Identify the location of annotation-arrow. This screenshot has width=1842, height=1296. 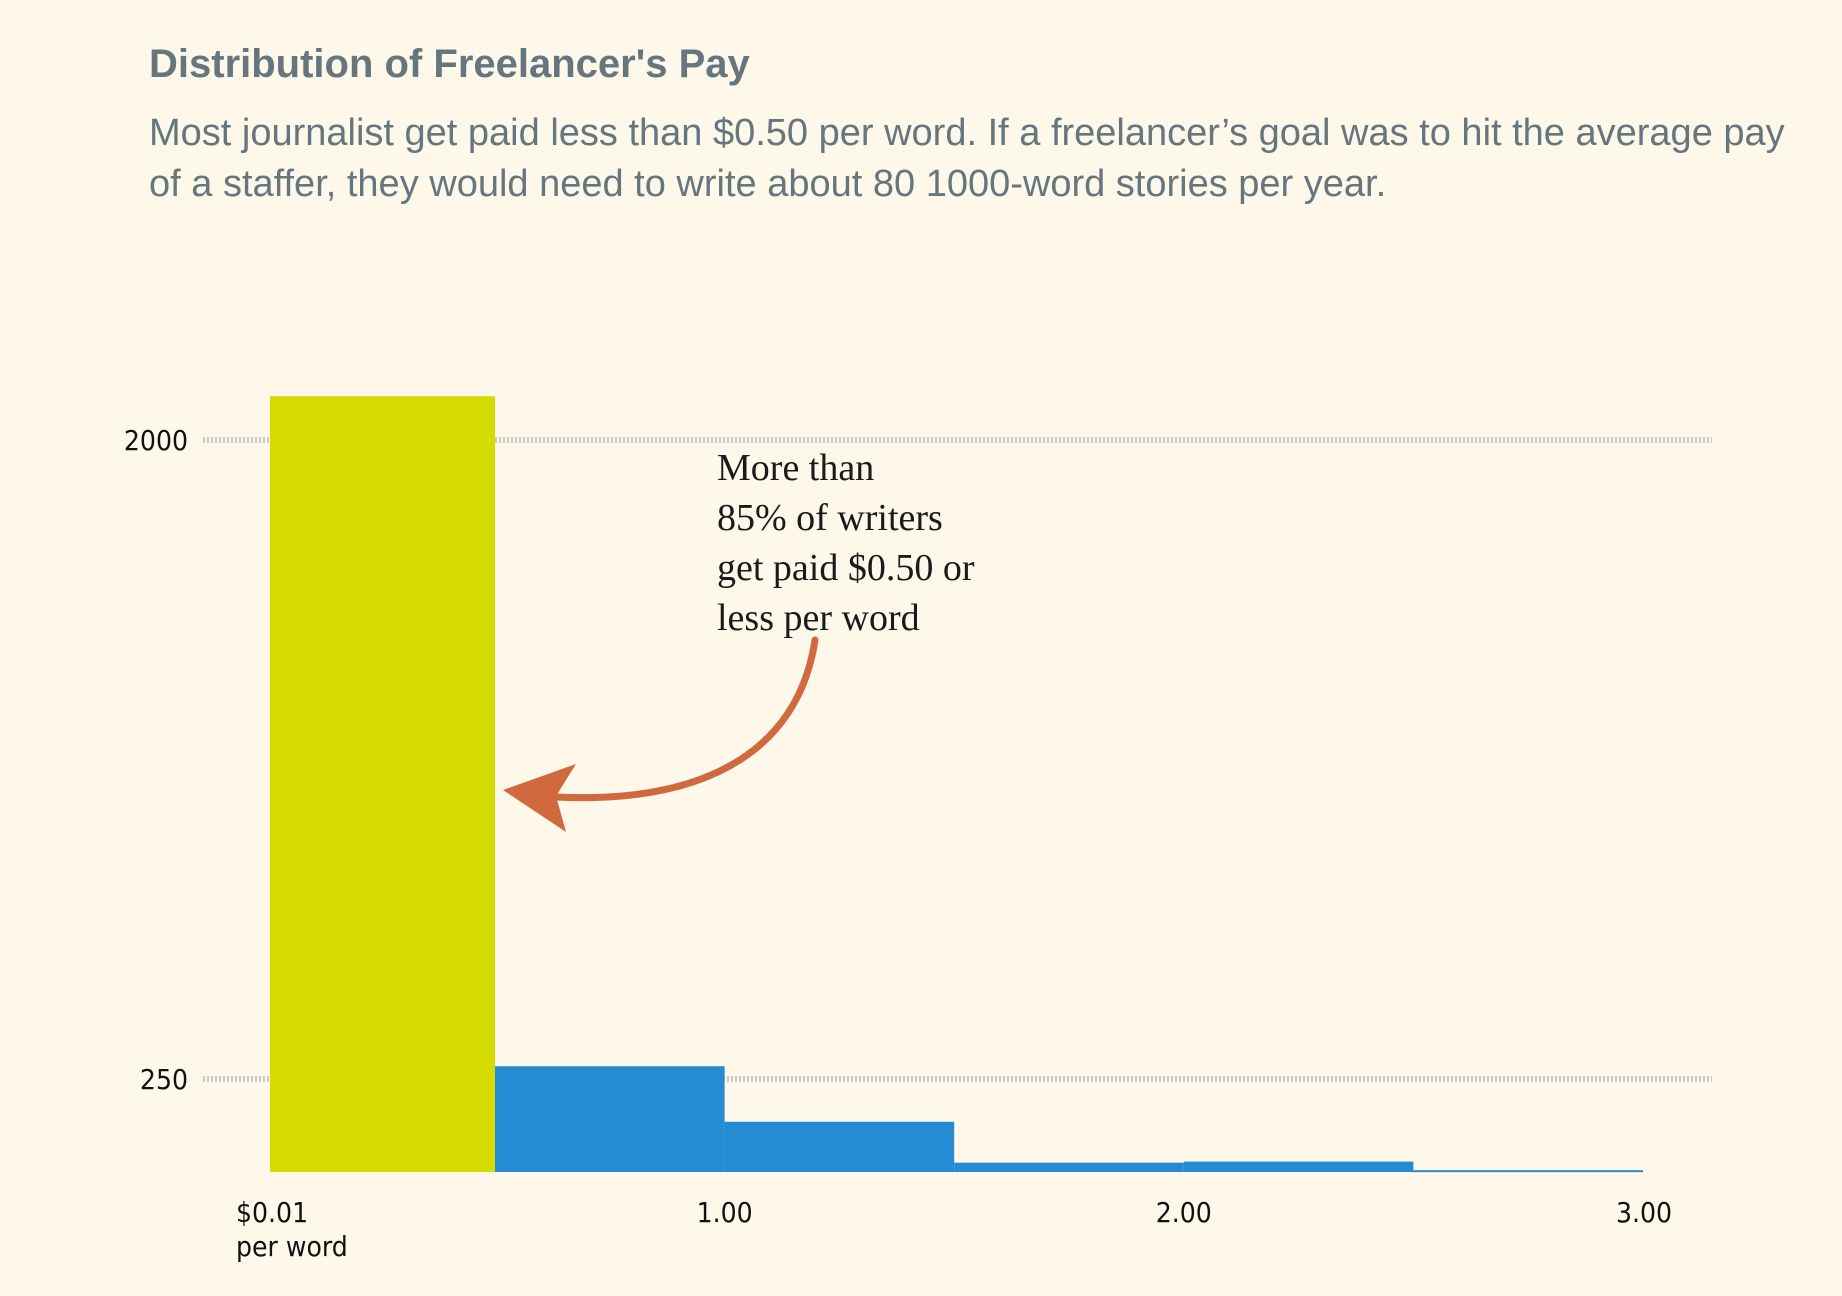
(685, 719).